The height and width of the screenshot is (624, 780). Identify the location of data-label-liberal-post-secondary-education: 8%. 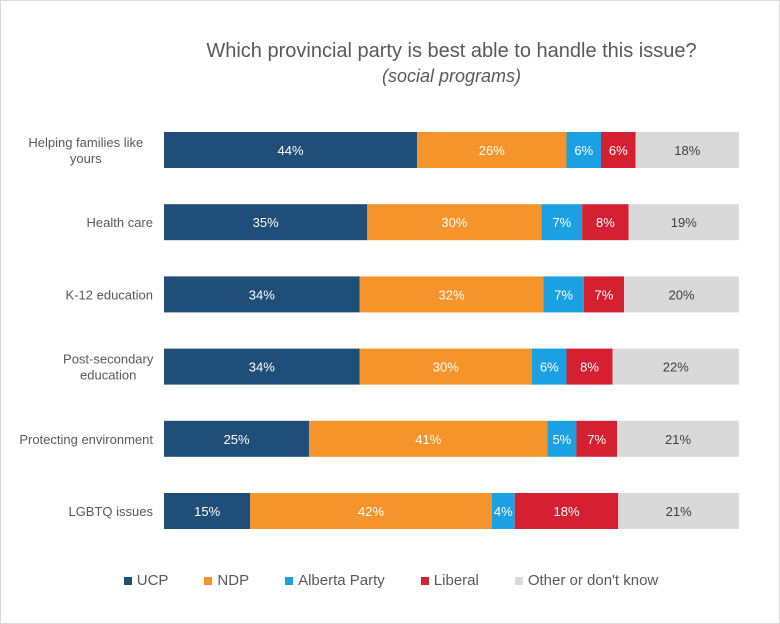
(589, 367).